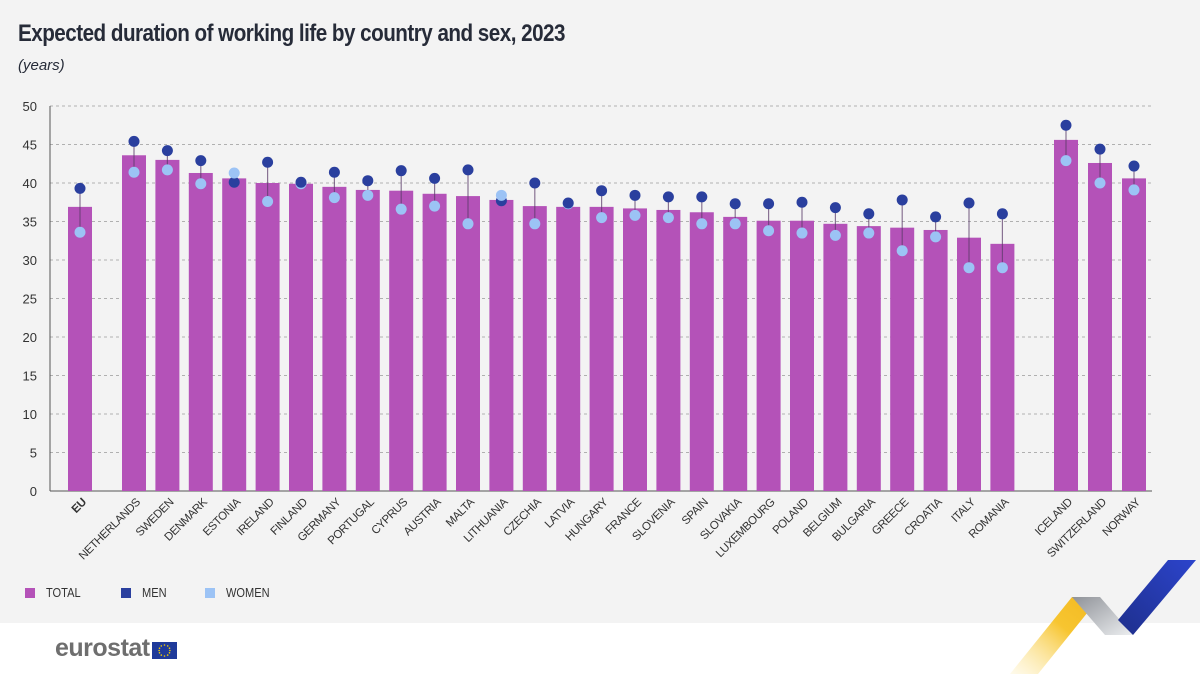 This screenshot has height=674, width=1200. I want to click on y-tick-label: 40, so click(30, 183).